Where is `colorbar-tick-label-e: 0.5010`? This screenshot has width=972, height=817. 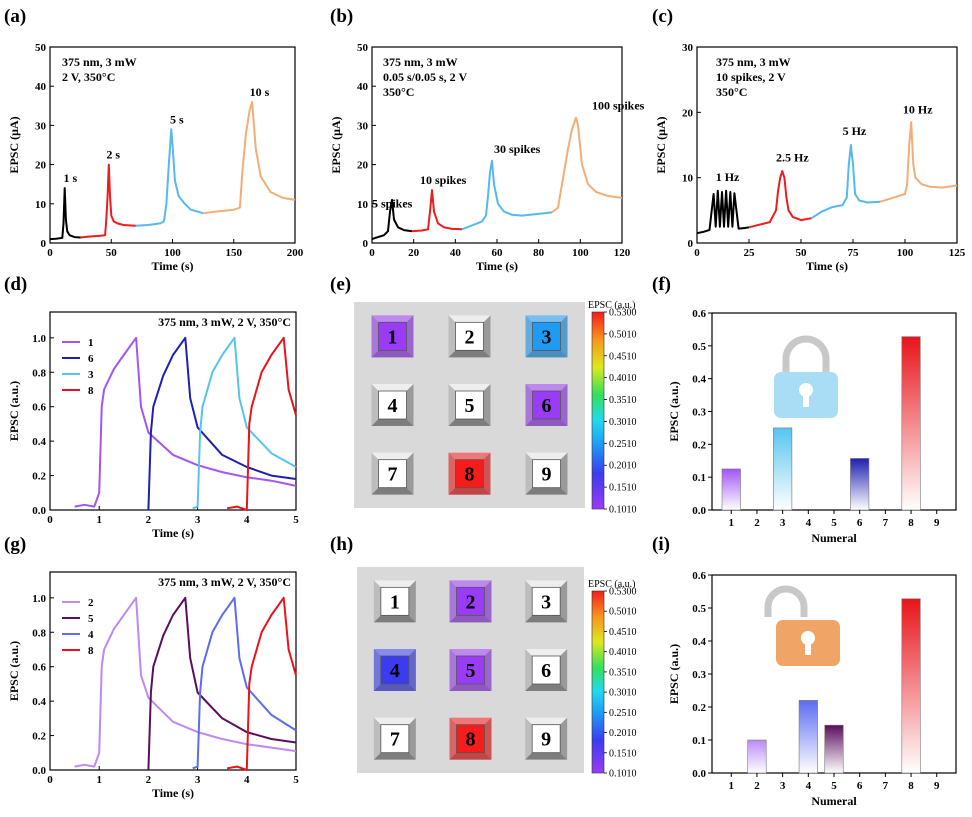
colorbar-tick-label-e: 0.5010 is located at coordinates (623, 334).